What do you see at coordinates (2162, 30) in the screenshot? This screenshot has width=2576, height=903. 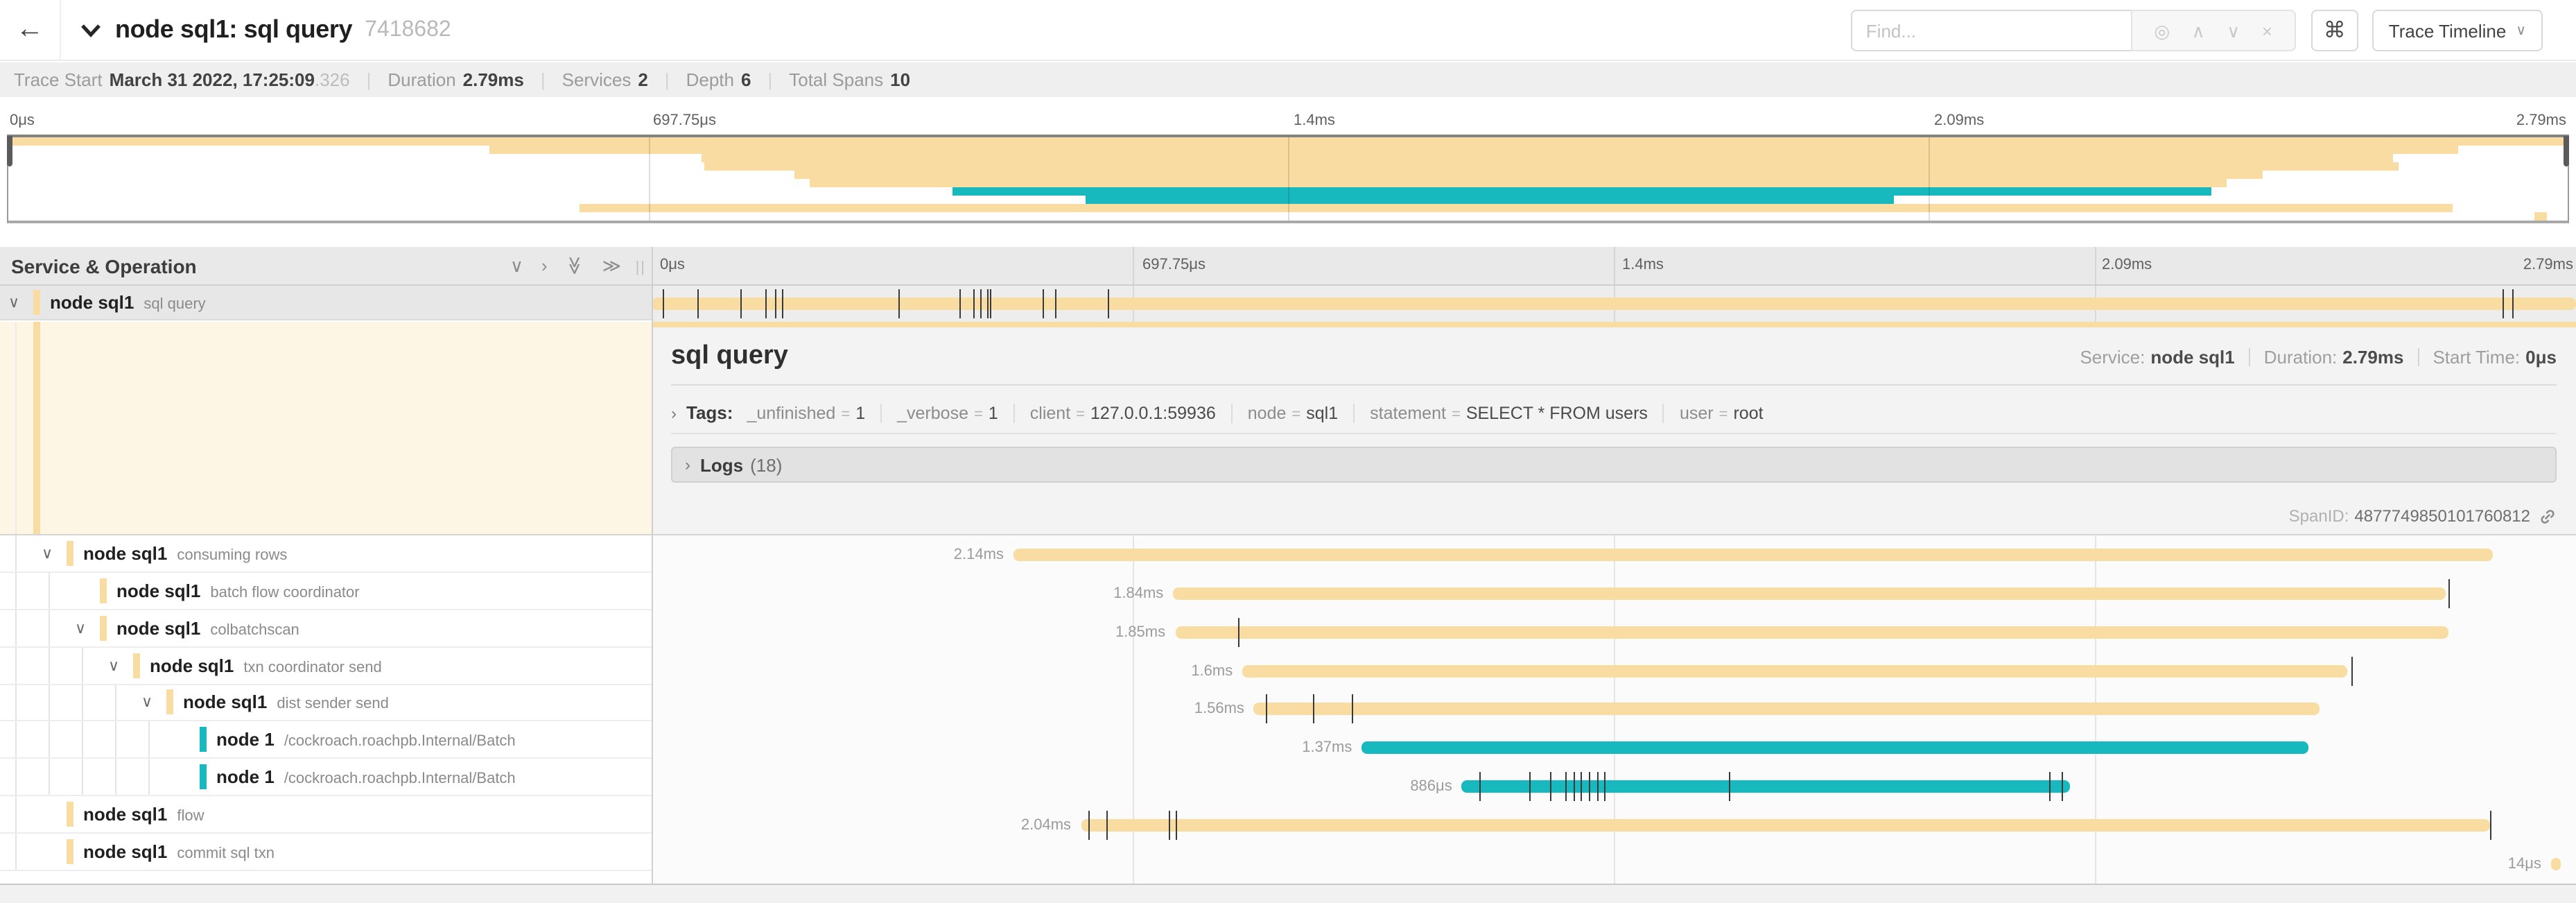 I see `focus-match-icon: ◎` at bounding box center [2162, 30].